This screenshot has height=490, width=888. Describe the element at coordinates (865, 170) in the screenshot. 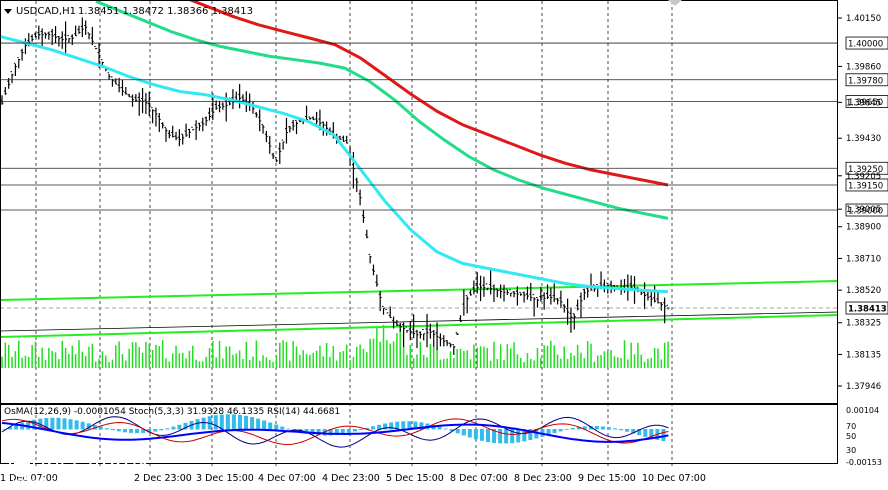

I see `level-label: 1.39250` at that location.